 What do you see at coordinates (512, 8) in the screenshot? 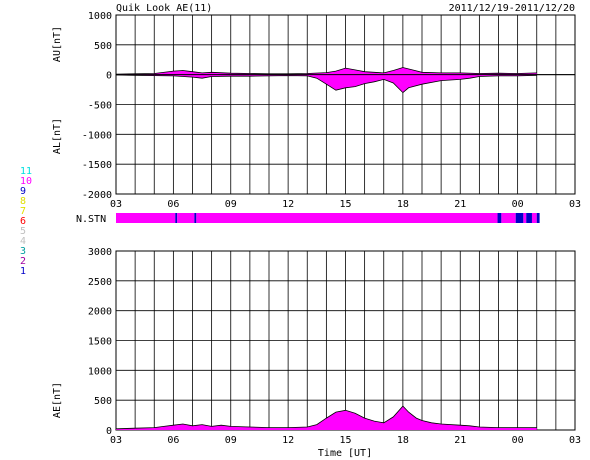
I see `date-range: 2011/12/19-2011/12/20` at bounding box center [512, 8].